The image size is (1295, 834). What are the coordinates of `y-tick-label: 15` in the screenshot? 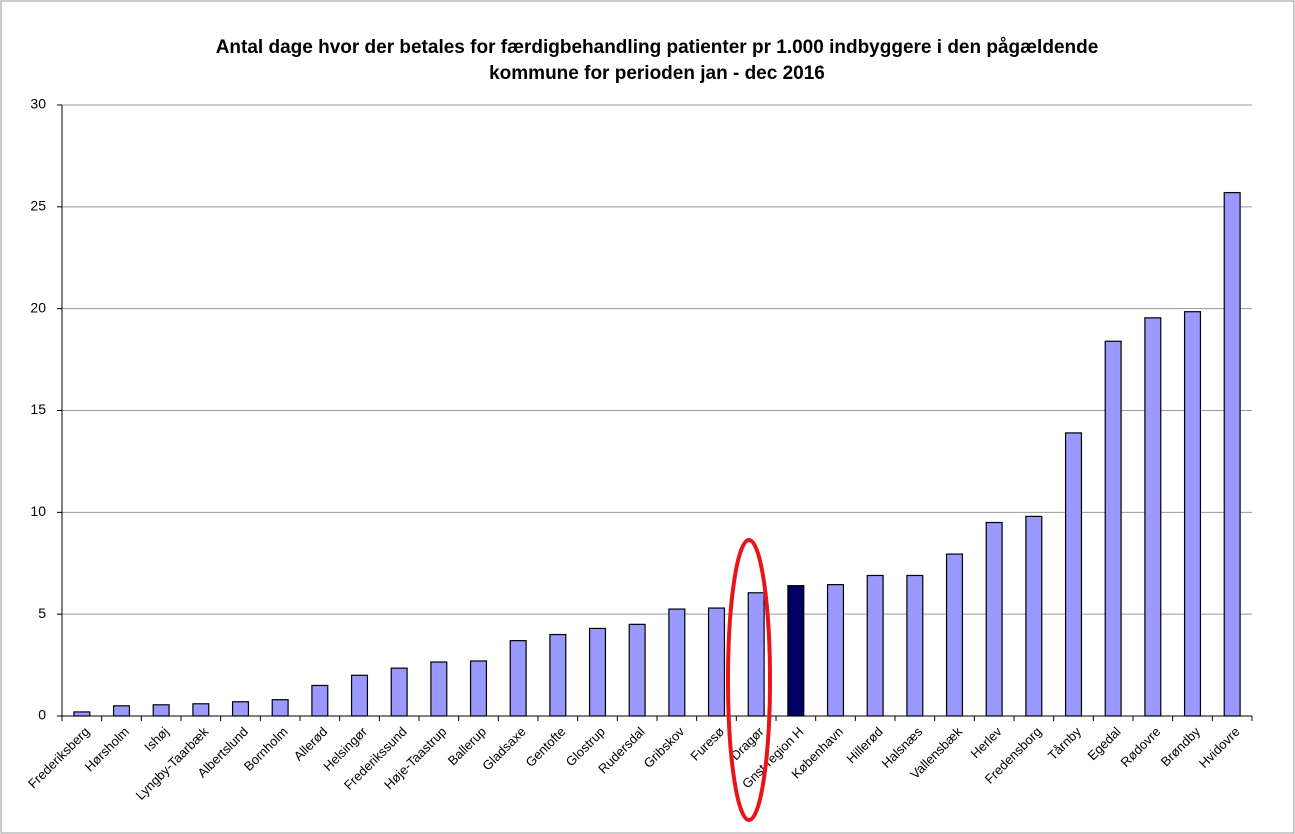 It's located at (38, 409).